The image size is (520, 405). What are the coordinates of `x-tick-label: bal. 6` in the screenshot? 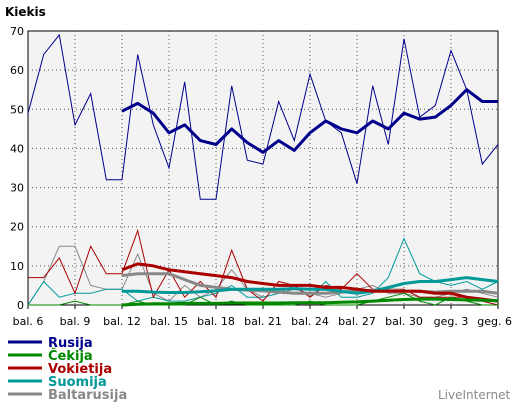 It's located at (28, 321).